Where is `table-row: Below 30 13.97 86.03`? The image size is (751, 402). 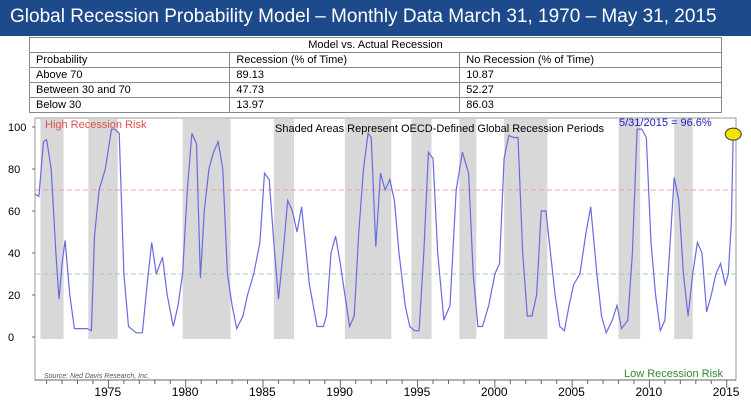
table-row: Below 30 13.97 86.03 is located at coordinates (375, 105).